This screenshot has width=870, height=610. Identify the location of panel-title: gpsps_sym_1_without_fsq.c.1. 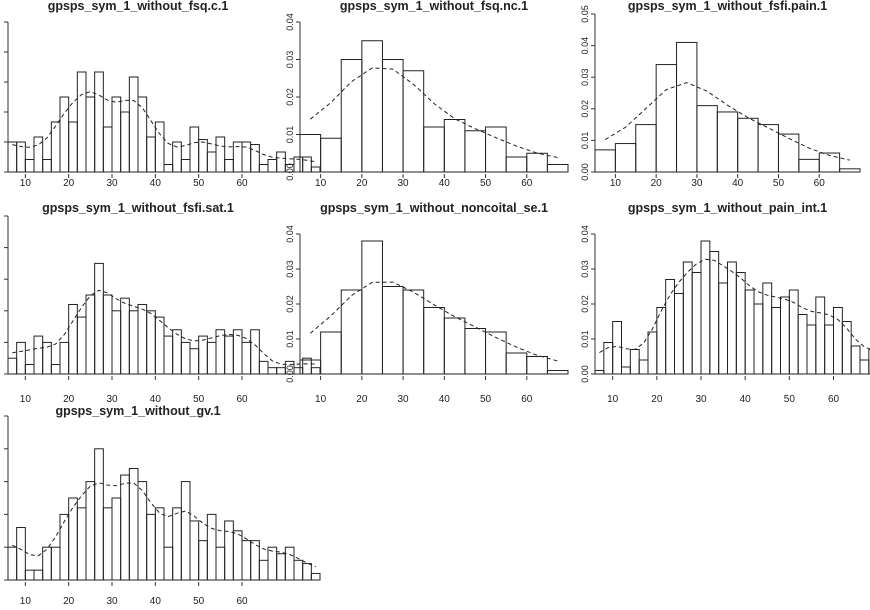
(138, 6).